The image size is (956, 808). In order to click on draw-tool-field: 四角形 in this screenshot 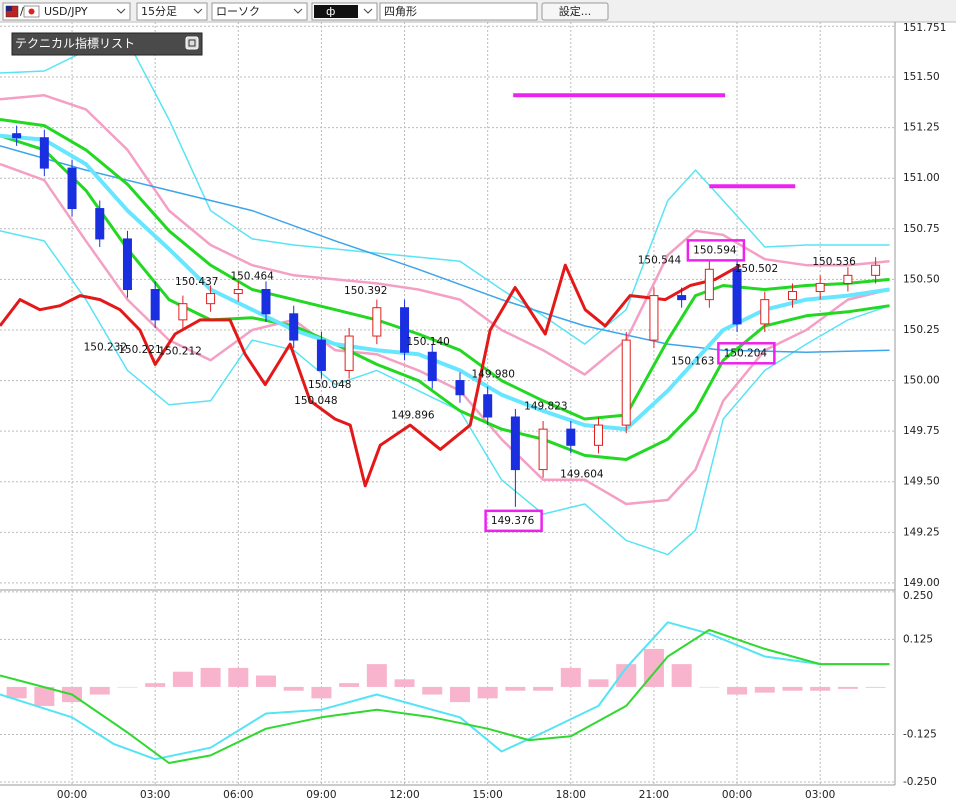, I will do `click(458, 11)`.